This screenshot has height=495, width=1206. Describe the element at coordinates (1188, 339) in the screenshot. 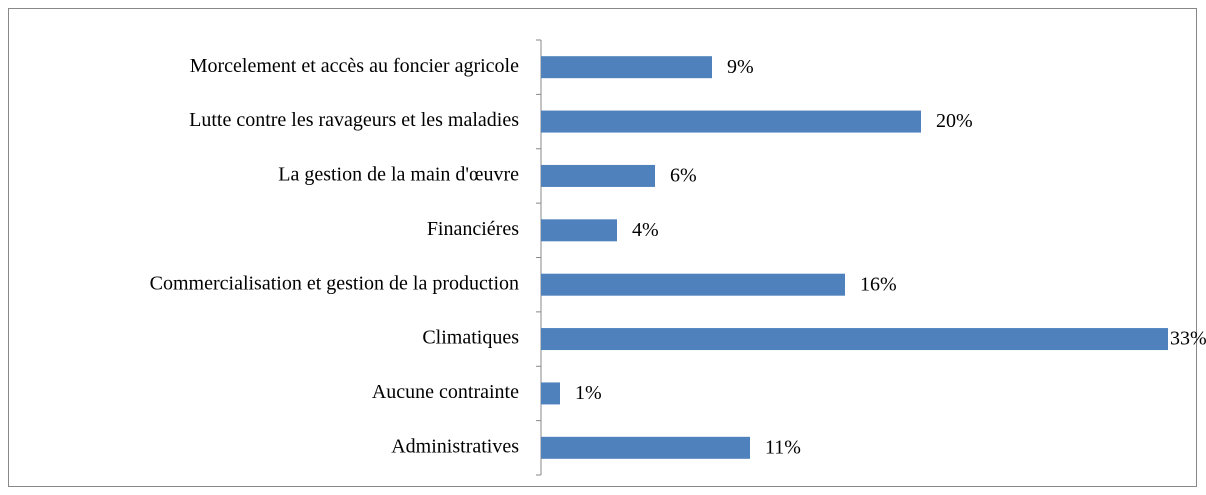

I see `data-label: 33%` at that location.